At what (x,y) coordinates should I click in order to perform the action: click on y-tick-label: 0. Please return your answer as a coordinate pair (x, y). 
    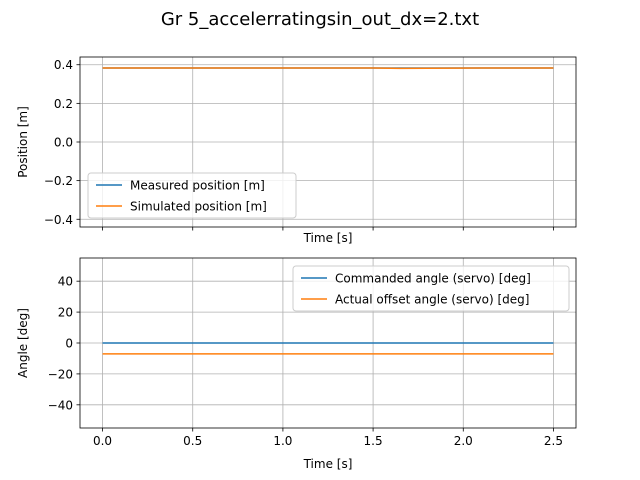
    Looking at the image, I should click on (69, 344).